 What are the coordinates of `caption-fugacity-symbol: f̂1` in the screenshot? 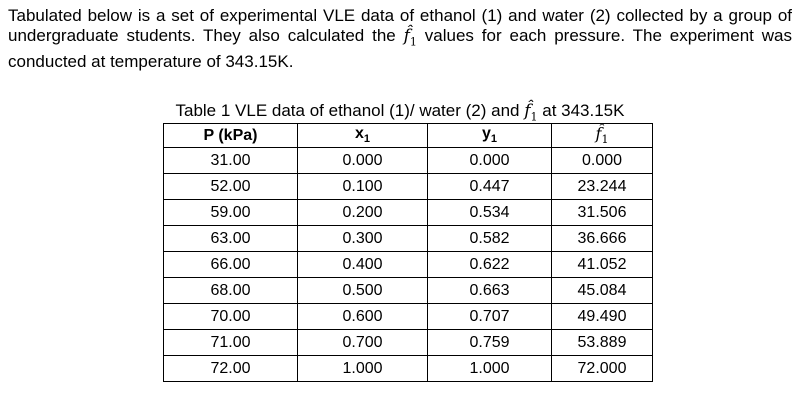 It's located at (531, 112).